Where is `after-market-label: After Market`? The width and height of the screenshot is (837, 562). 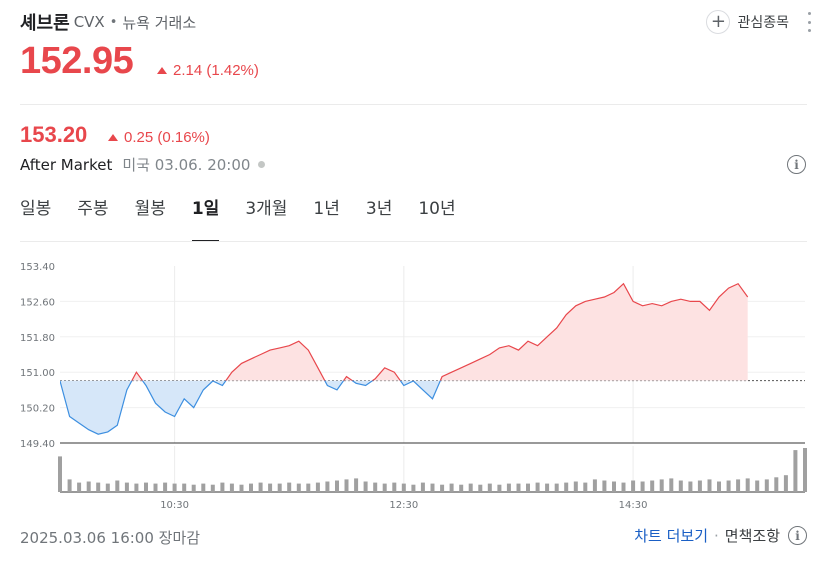
after-market-label: After Market is located at coordinates (66, 164).